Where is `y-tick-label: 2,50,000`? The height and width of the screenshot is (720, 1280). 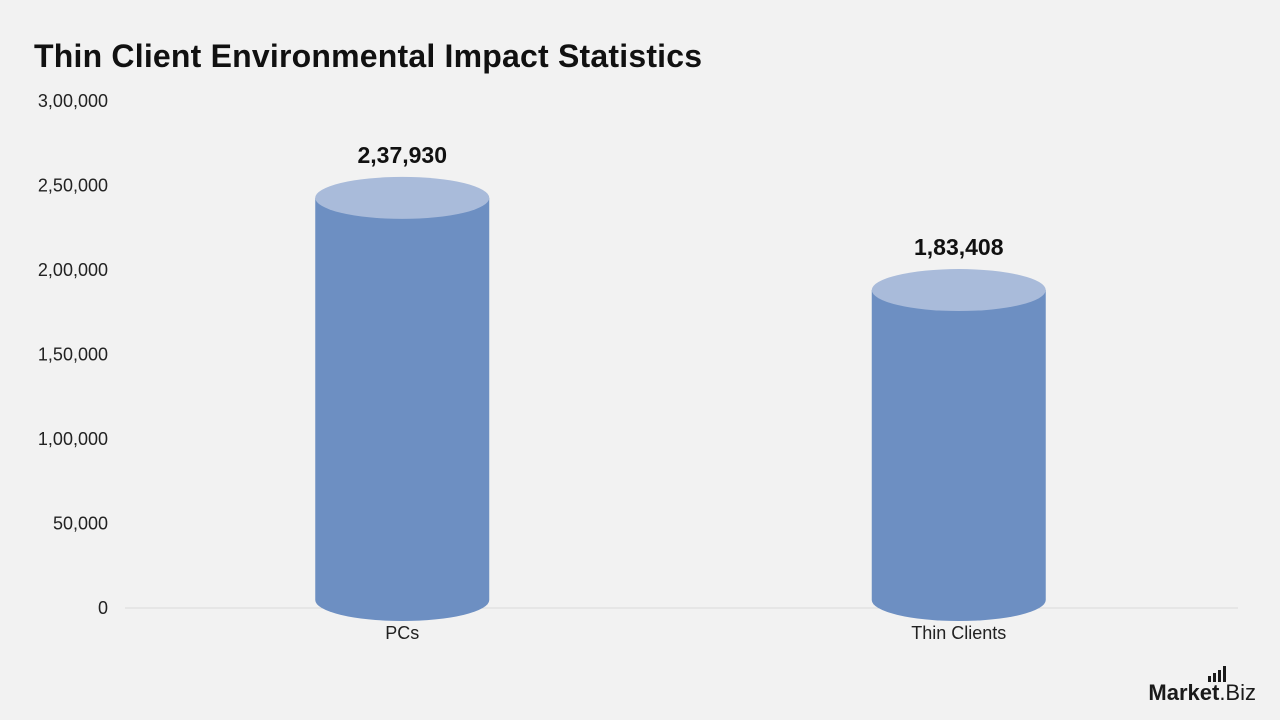 y-tick-label: 2,50,000 is located at coordinates (73, 186).